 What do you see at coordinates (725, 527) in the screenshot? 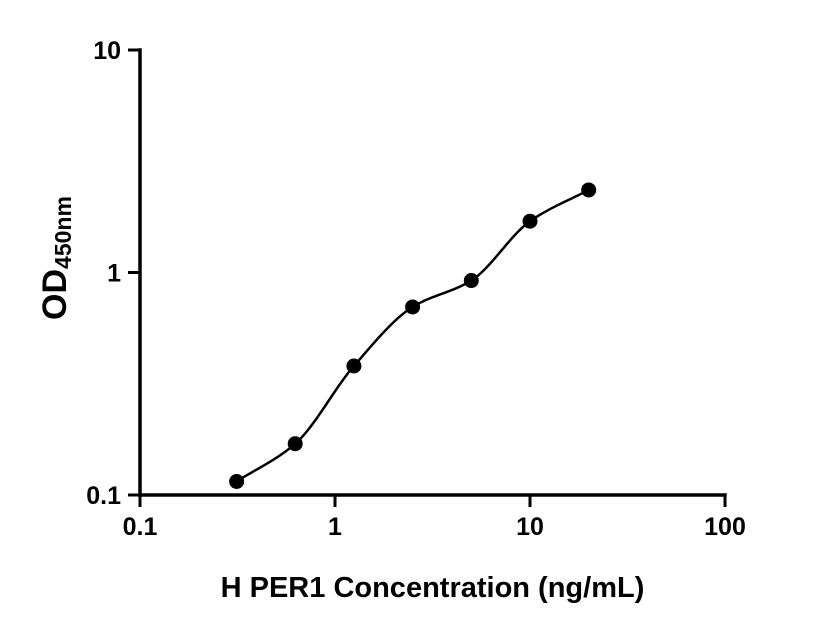
I see `x-axis-tick-label: 100` at bounding box center [725, 527].